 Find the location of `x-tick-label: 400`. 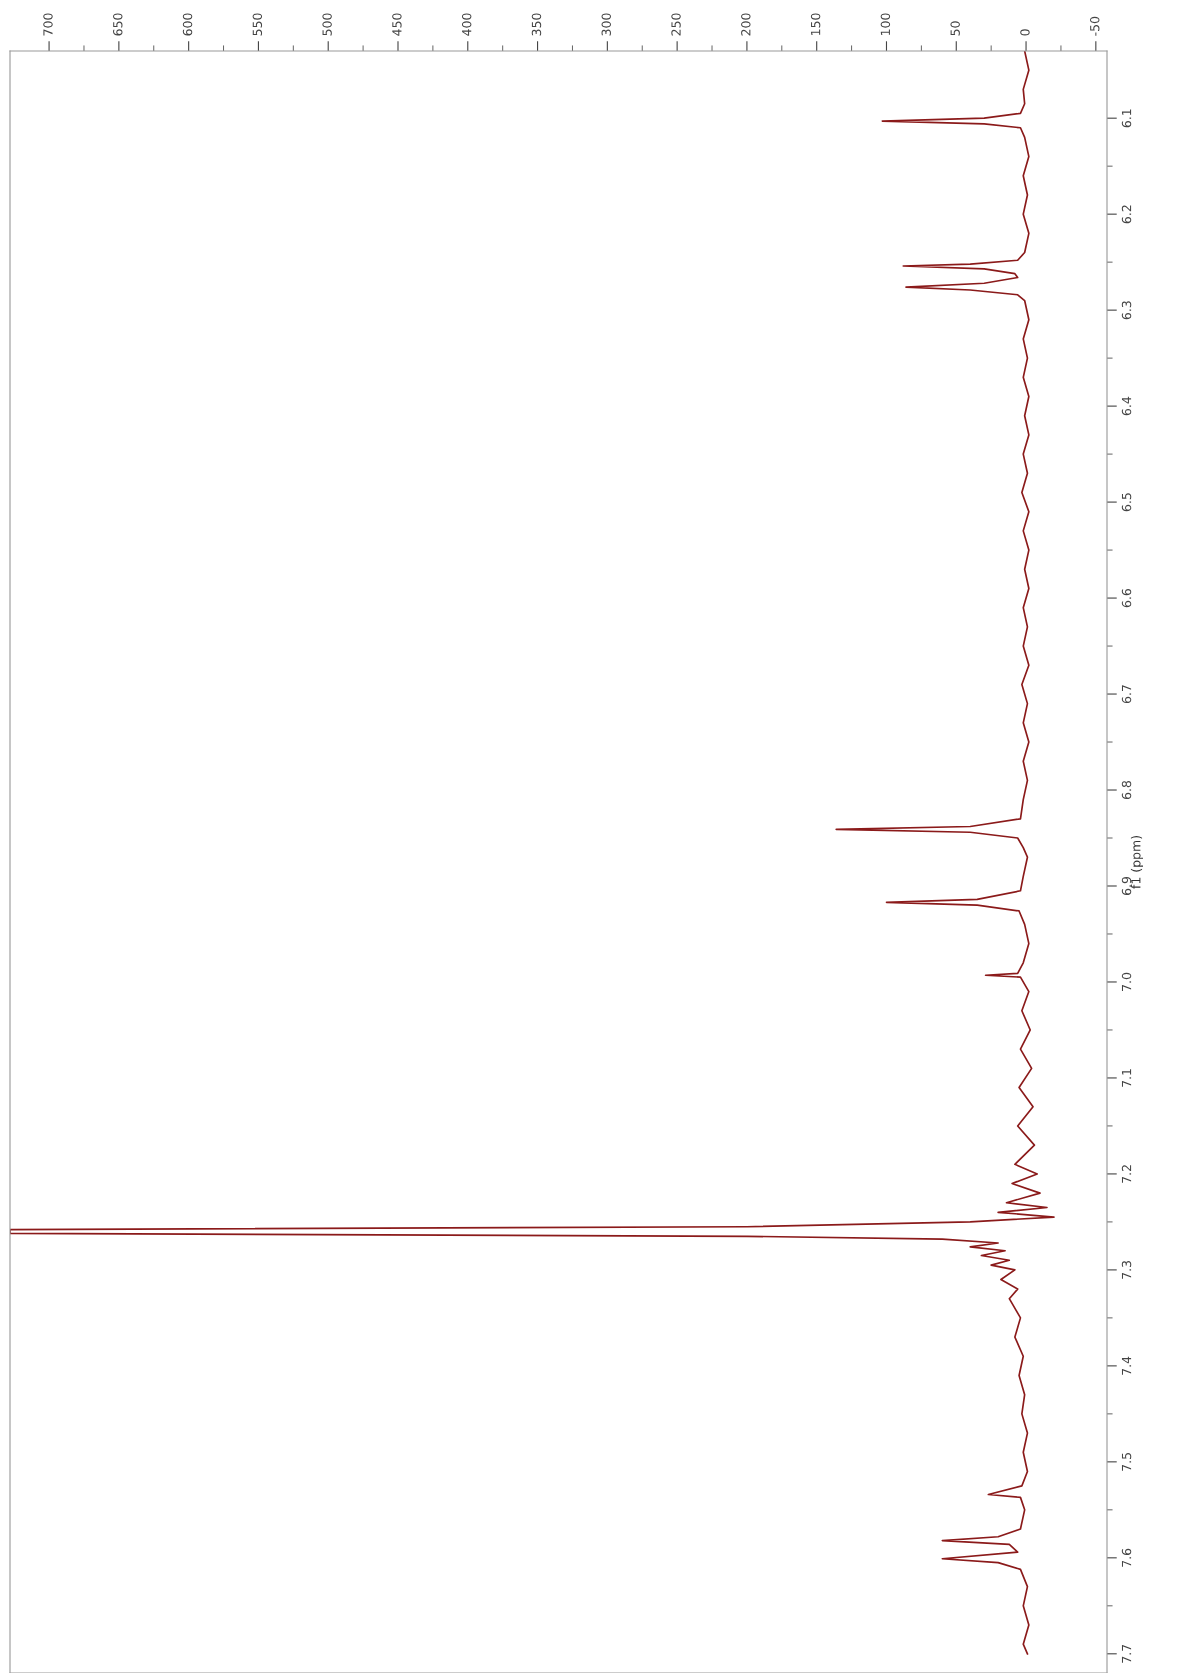

x-tick-label: 400 is located at coordinates (466, 24).